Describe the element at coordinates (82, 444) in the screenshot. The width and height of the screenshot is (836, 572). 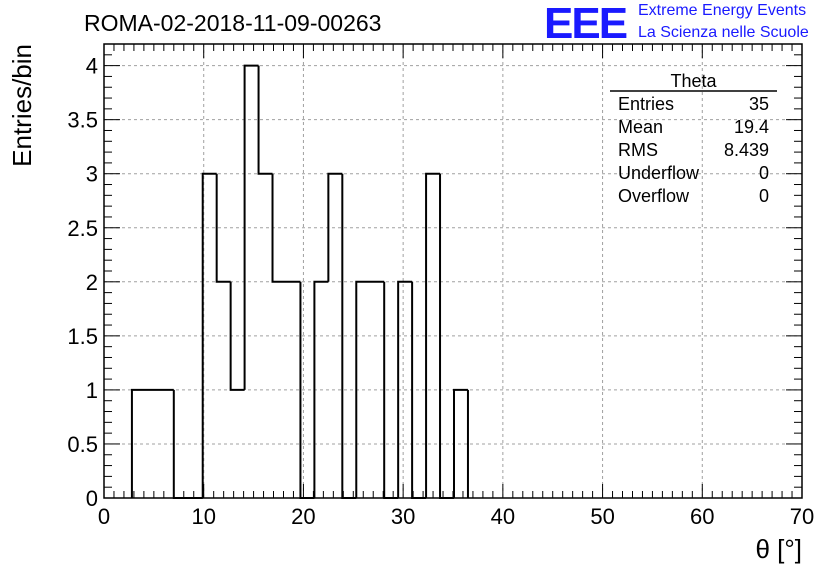
I see `y-tick-label: 0.5` at that location.